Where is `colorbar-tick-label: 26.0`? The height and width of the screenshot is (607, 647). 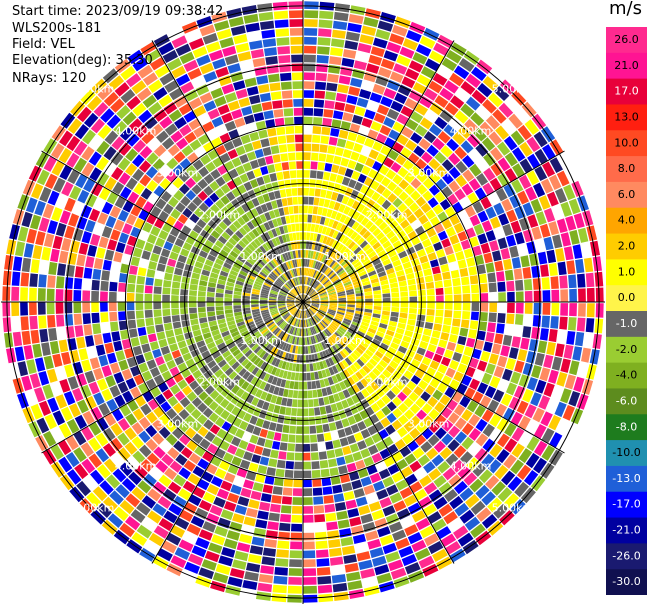
colorbar-tick-label: 26.0 is located at coordinates (626, 39).